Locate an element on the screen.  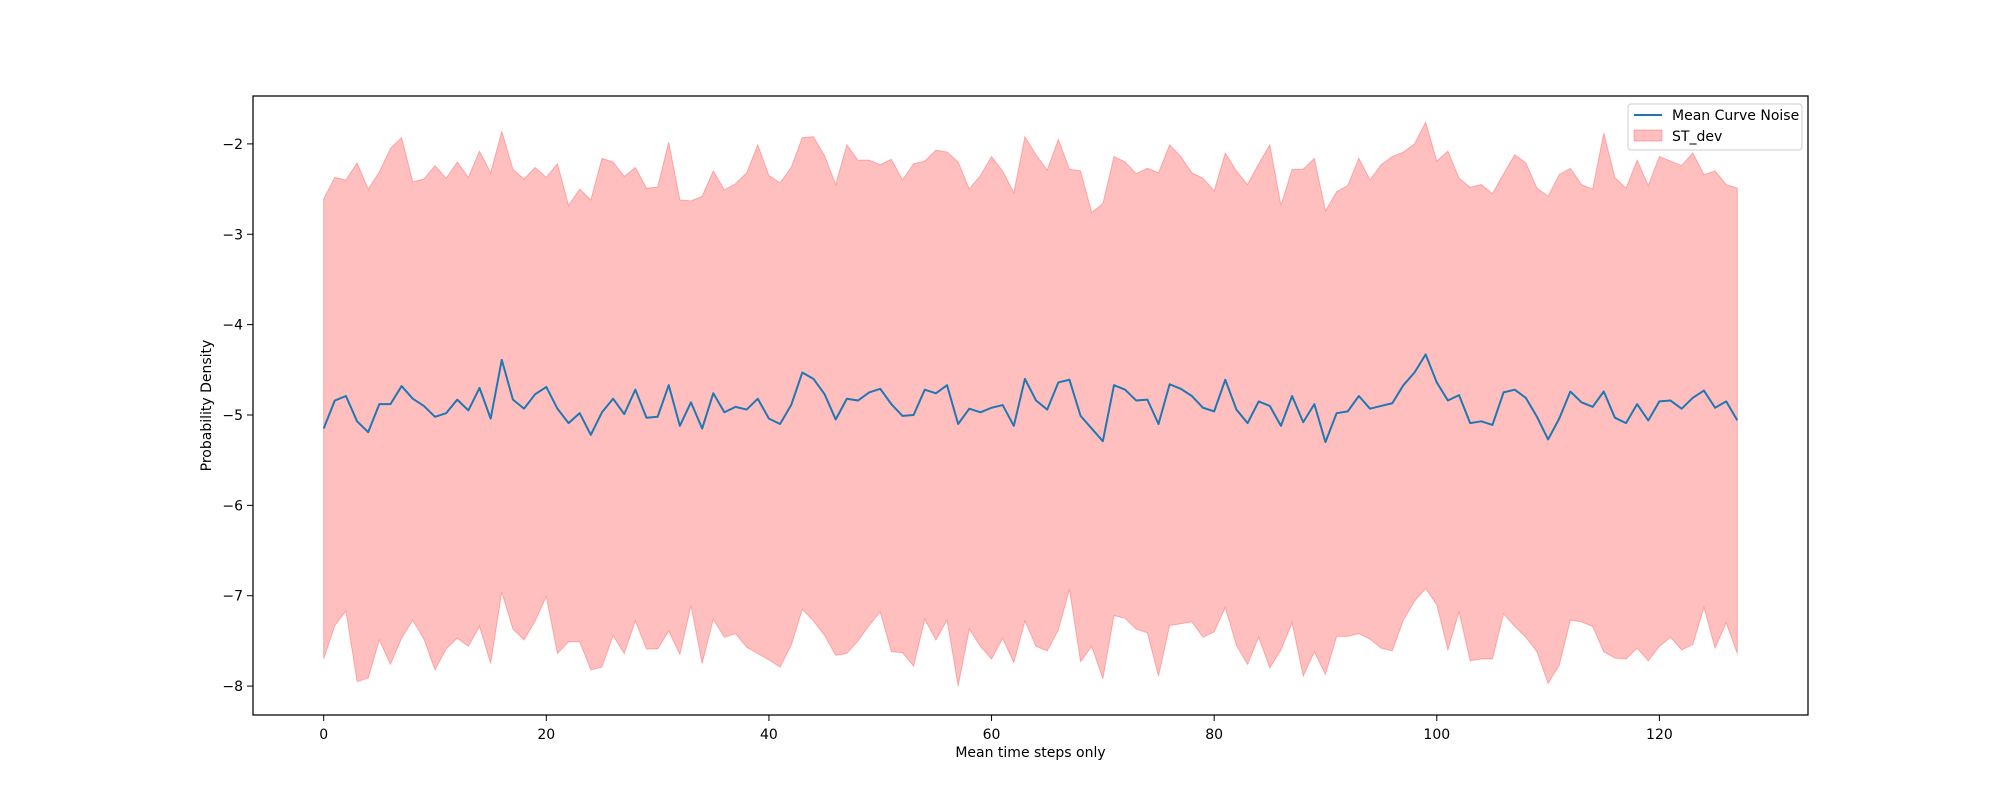
legend-label-mean-curve-noise: Mean Curve Noise is located at coordinates (1735, 116).